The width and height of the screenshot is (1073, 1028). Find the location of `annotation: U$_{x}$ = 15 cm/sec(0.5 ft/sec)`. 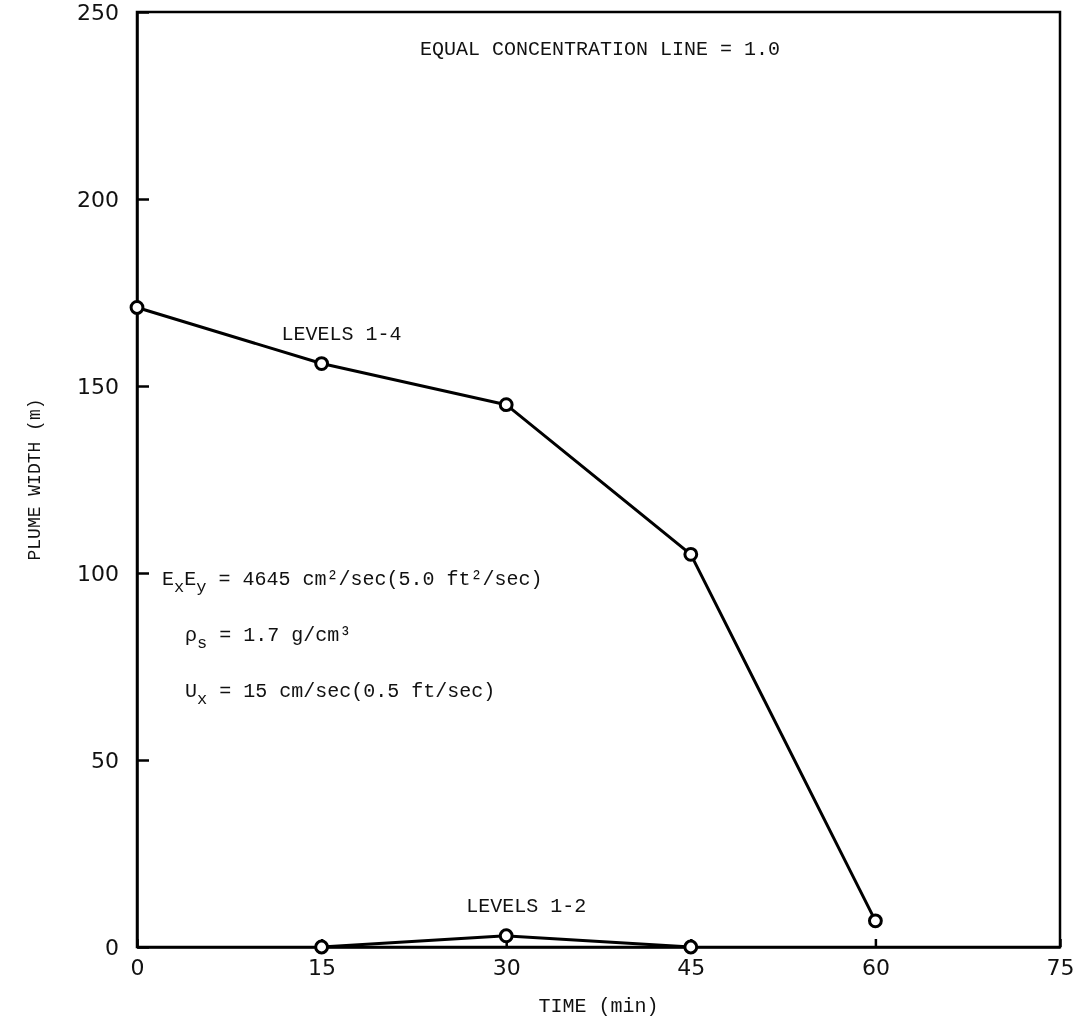

annotation: U$_{x}$ = 15 cm/sec(0.5 ft/sec) is located at coordinates (340, 694).